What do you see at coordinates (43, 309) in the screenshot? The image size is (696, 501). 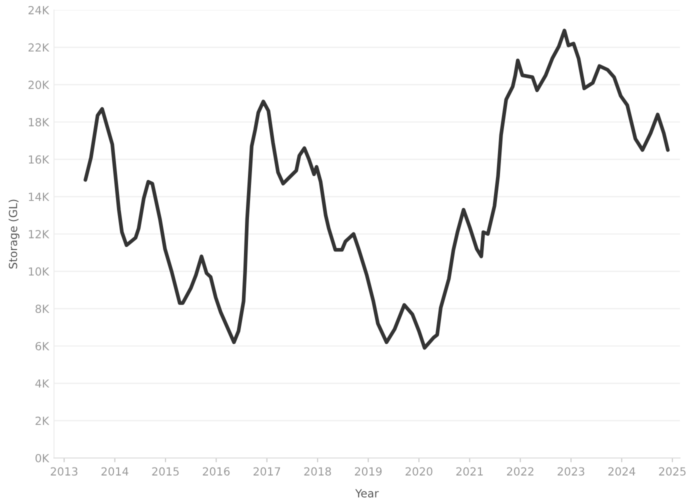 I see `y-tick-label: 8K` at bounding box center [43, 309].